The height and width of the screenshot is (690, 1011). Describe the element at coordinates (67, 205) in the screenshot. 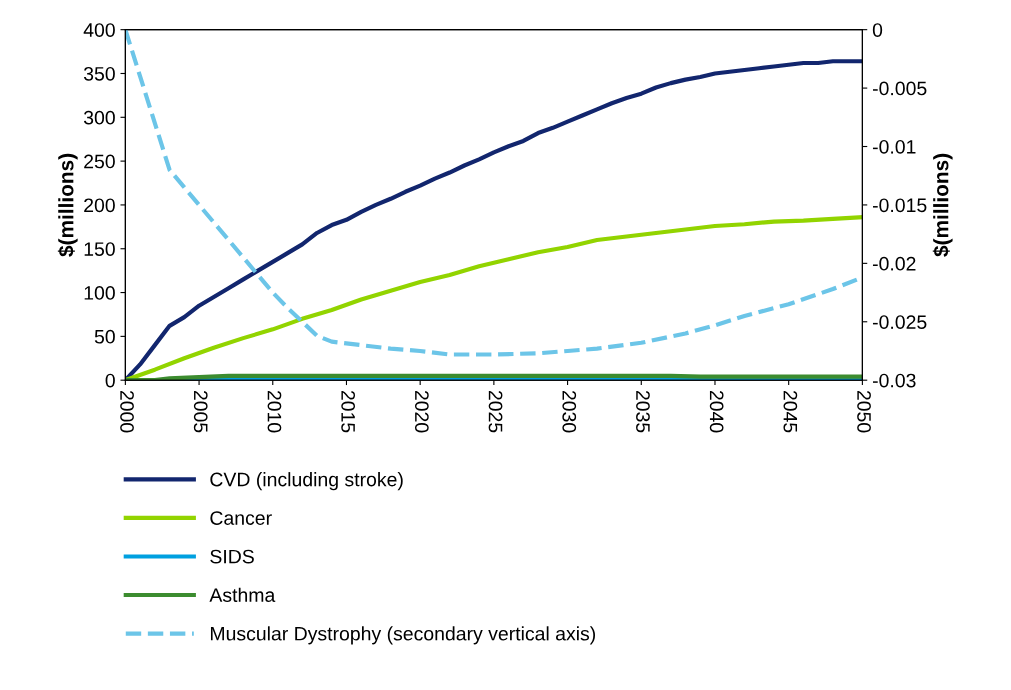

I see `y-axis-title: $(millions)` at that location.